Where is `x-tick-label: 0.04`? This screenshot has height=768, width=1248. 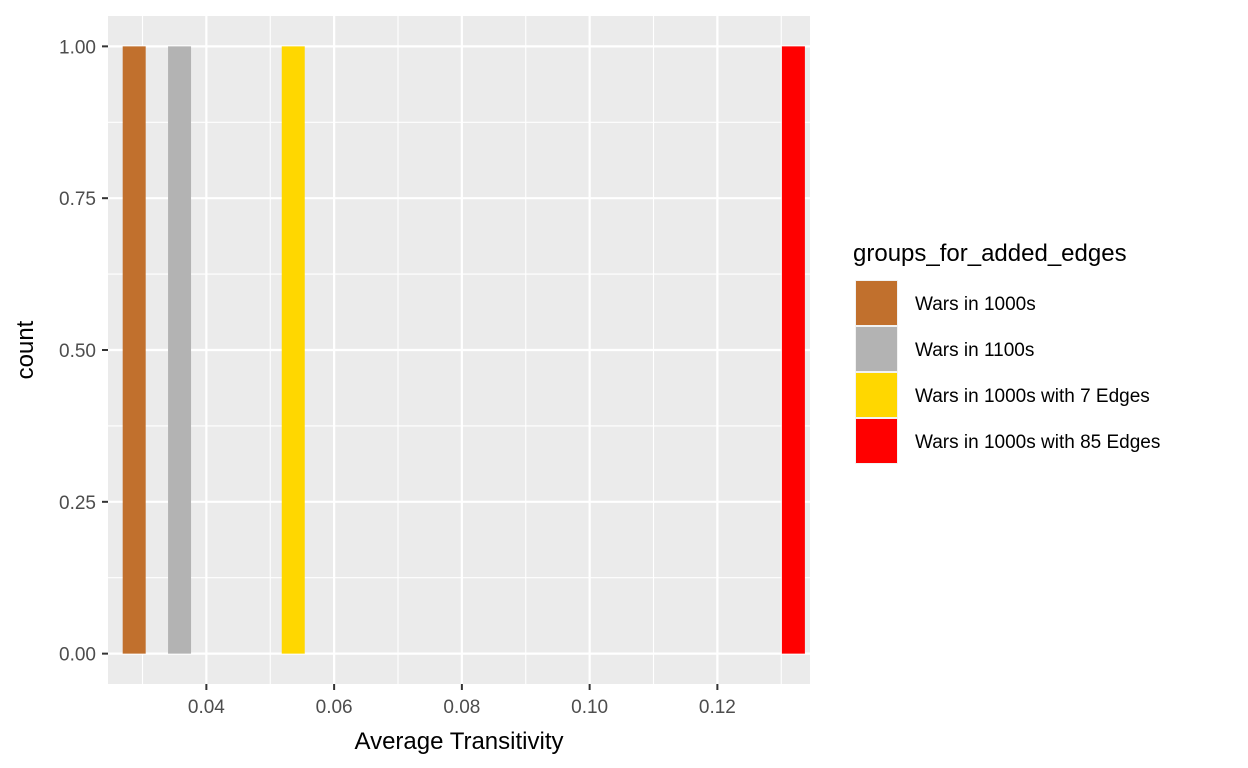 x-tick-label: 0.04 is located at coordinates (206, 707).